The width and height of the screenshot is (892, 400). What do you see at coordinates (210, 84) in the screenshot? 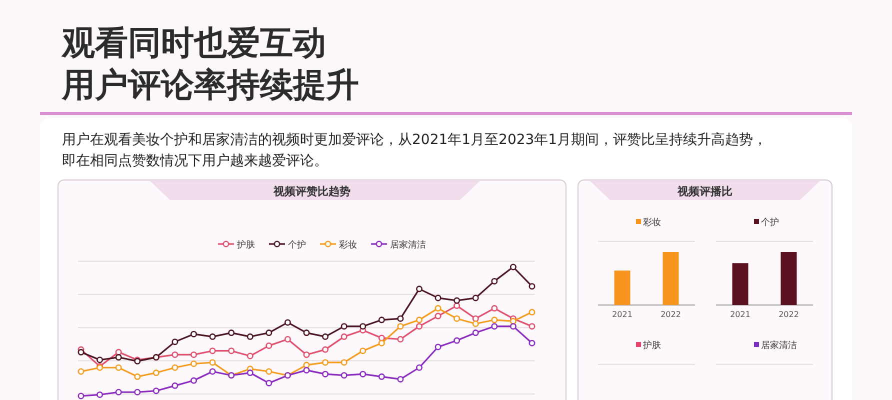
I see `text: 用户评论率持续提升` at bounding box center [210, 84].